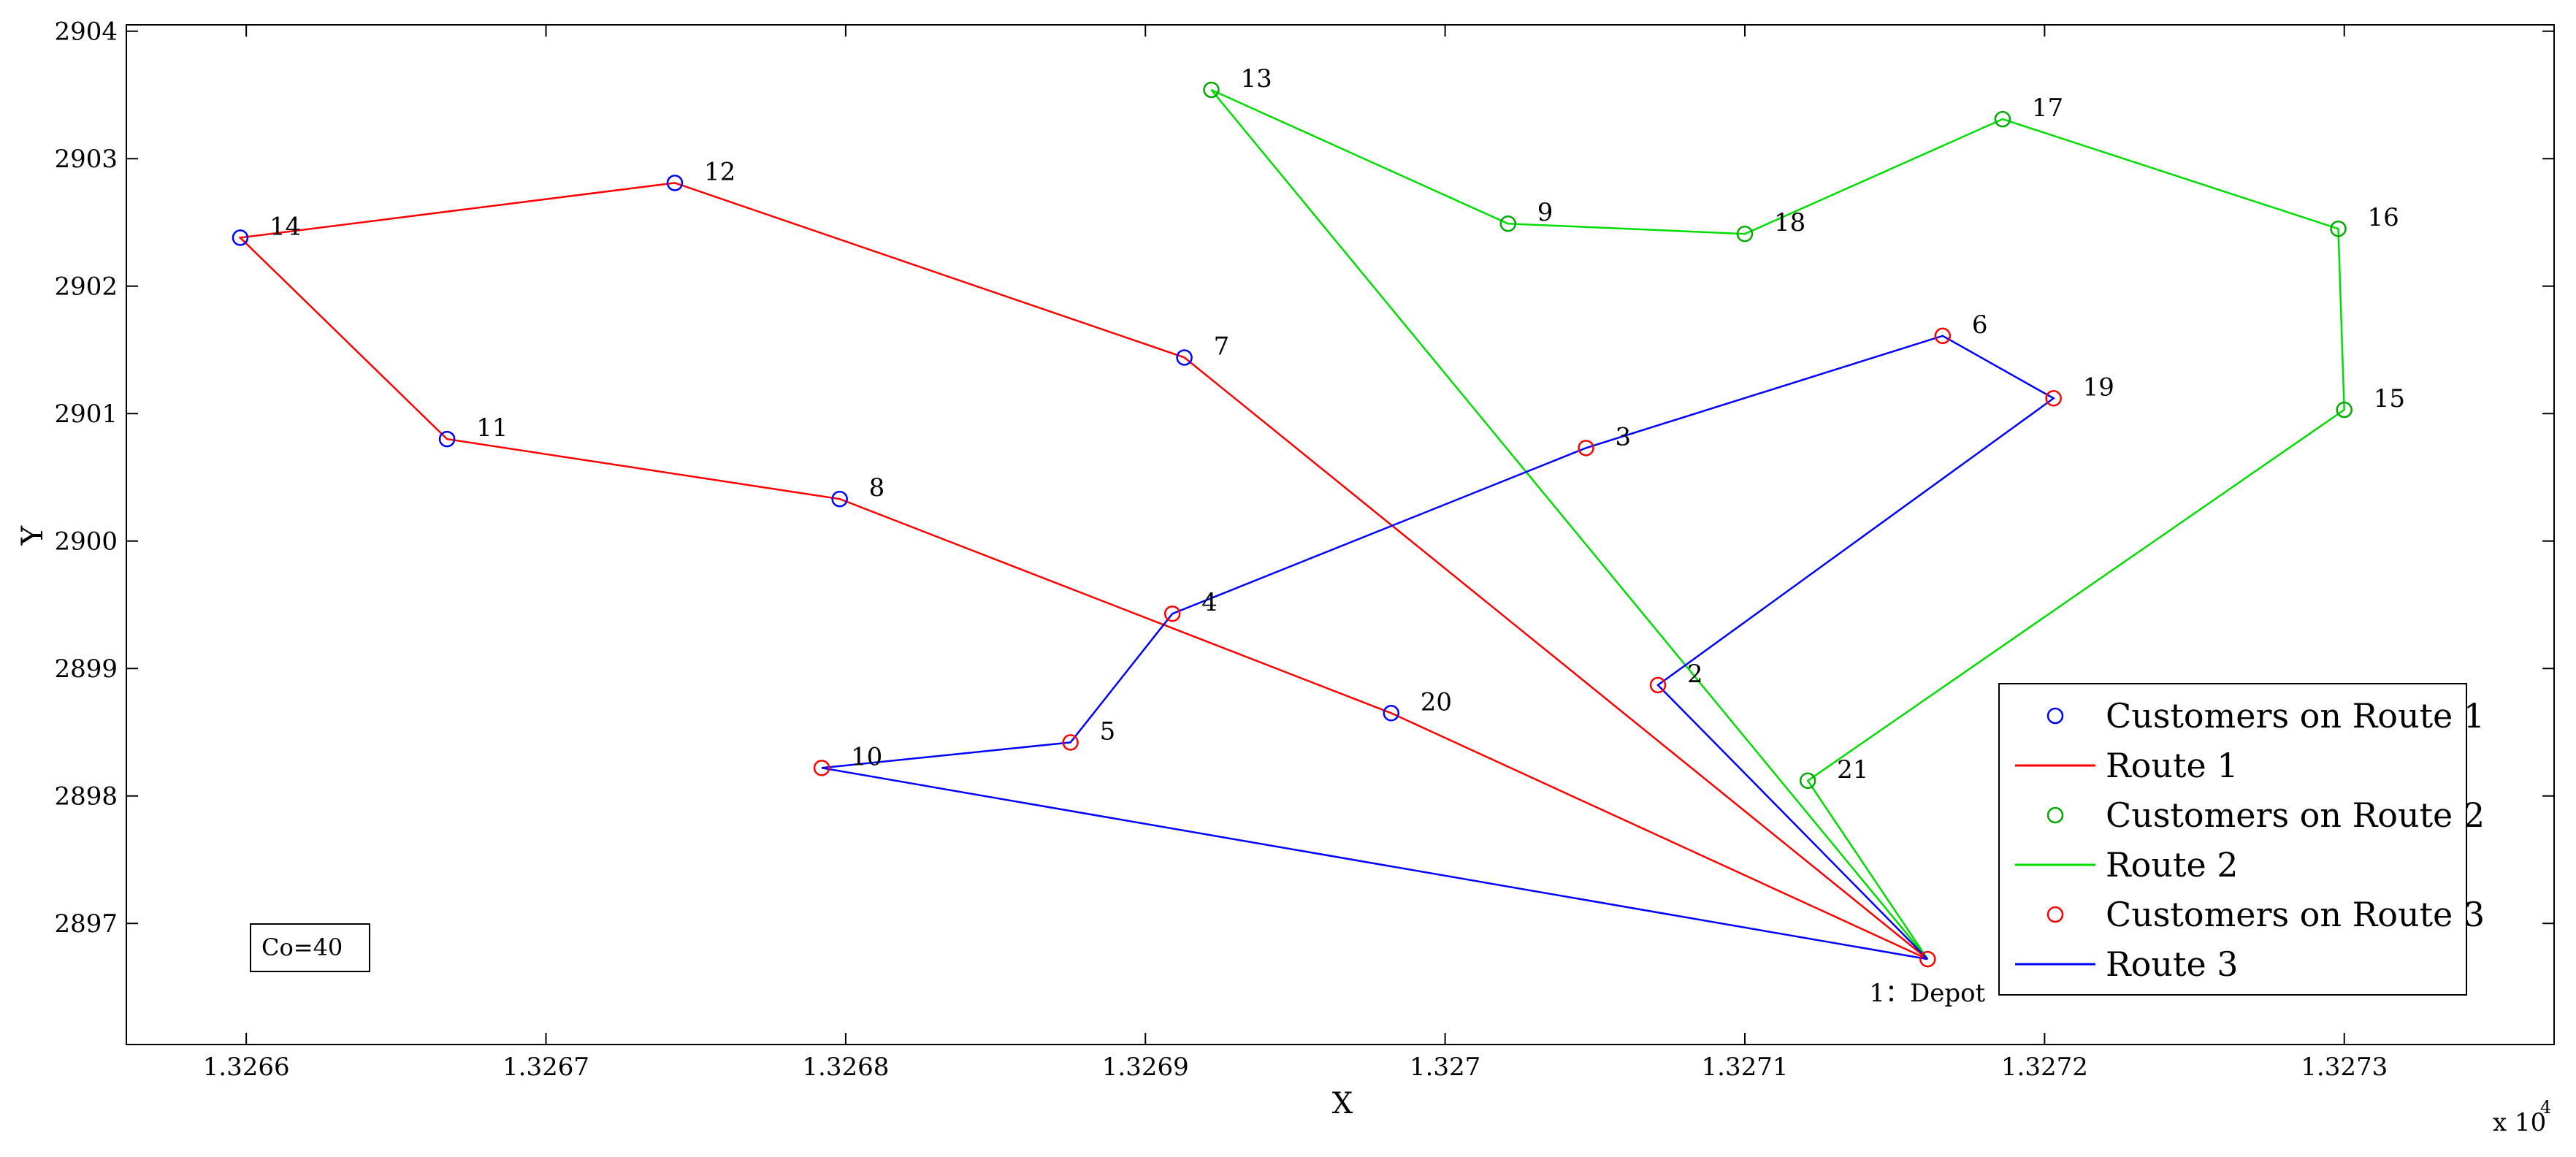 This screenshot has height=1157, width=2576. Describe the element at coordinates (1108, 731) in the screenshot. I see `customer-label: 5` at that location.